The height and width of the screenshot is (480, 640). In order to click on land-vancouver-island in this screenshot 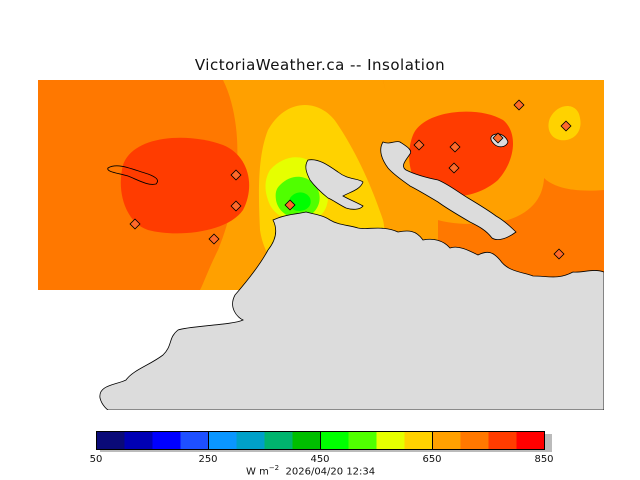, I will do `click(334, 184)`.